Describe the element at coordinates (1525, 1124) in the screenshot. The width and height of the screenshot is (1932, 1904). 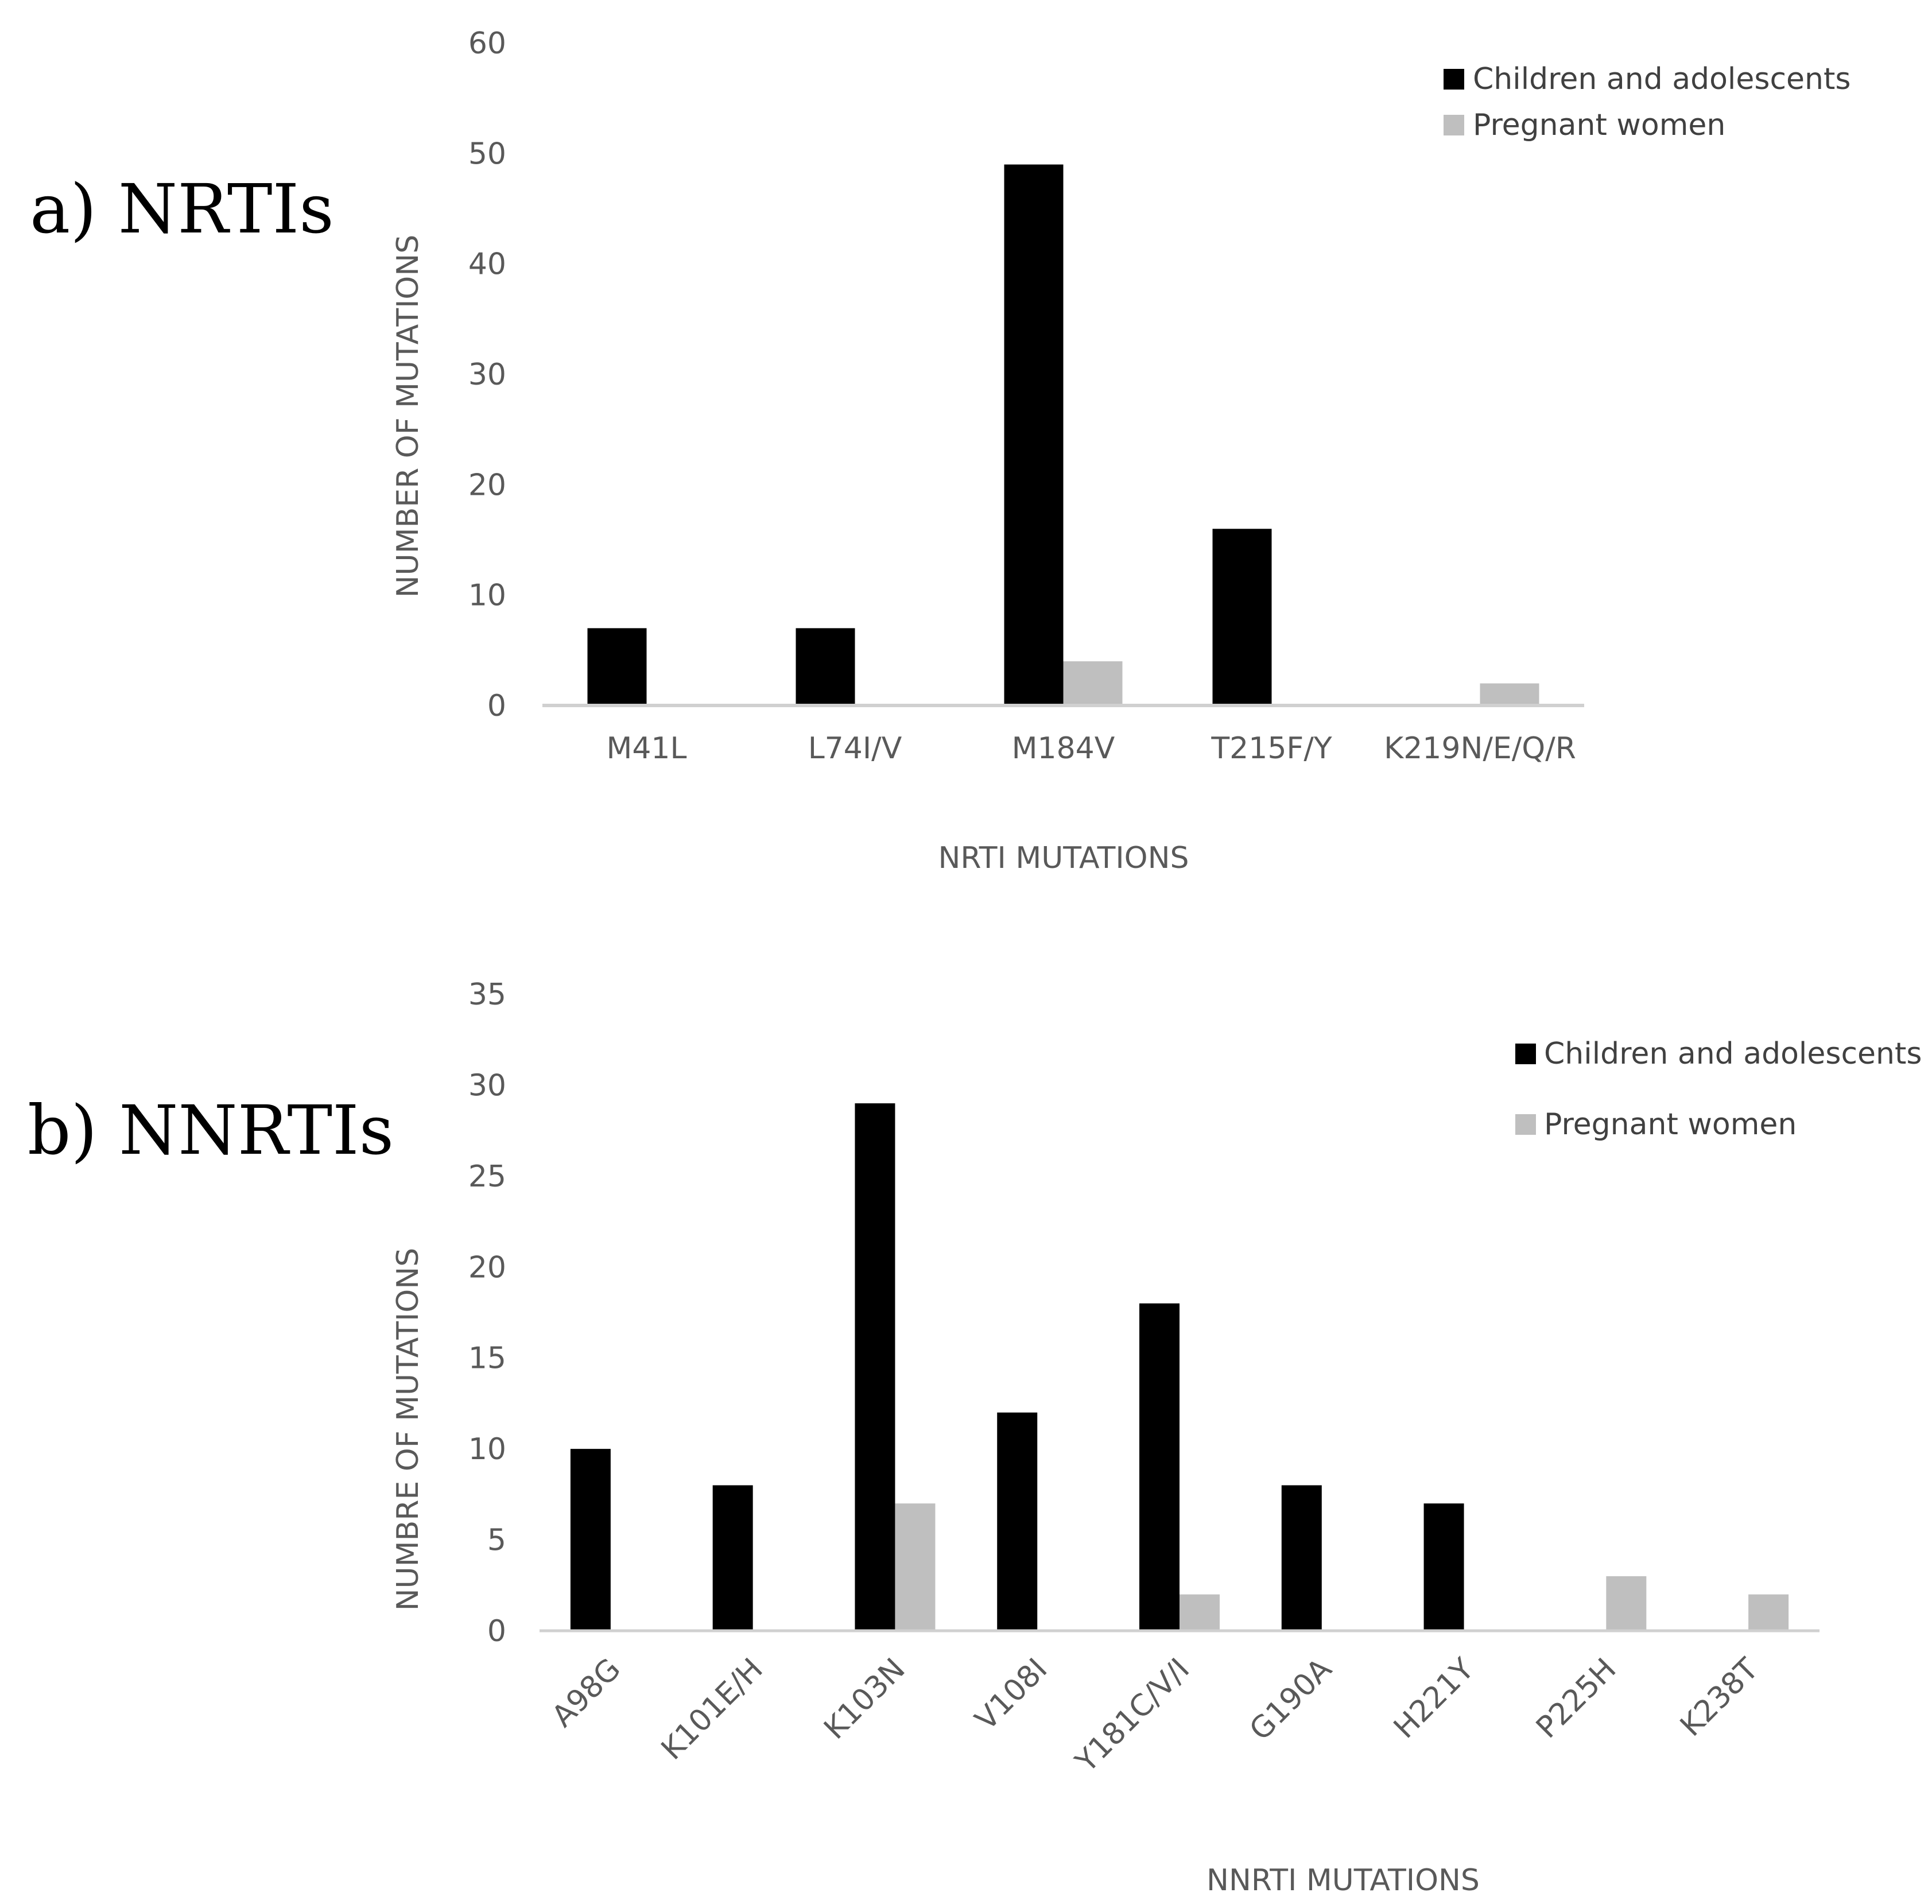
I see `chart-b-legend-swatch-pregnant` at that location.